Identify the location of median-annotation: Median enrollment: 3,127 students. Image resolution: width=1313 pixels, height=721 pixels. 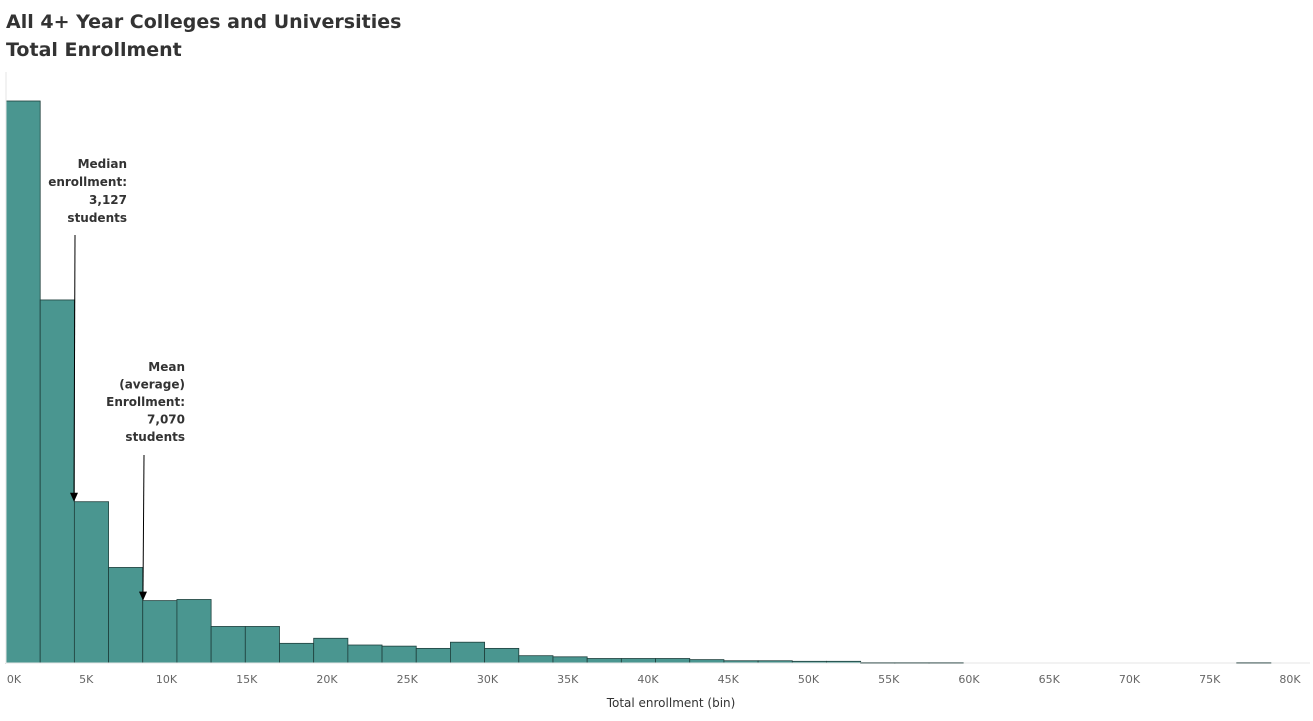
(87, 329).